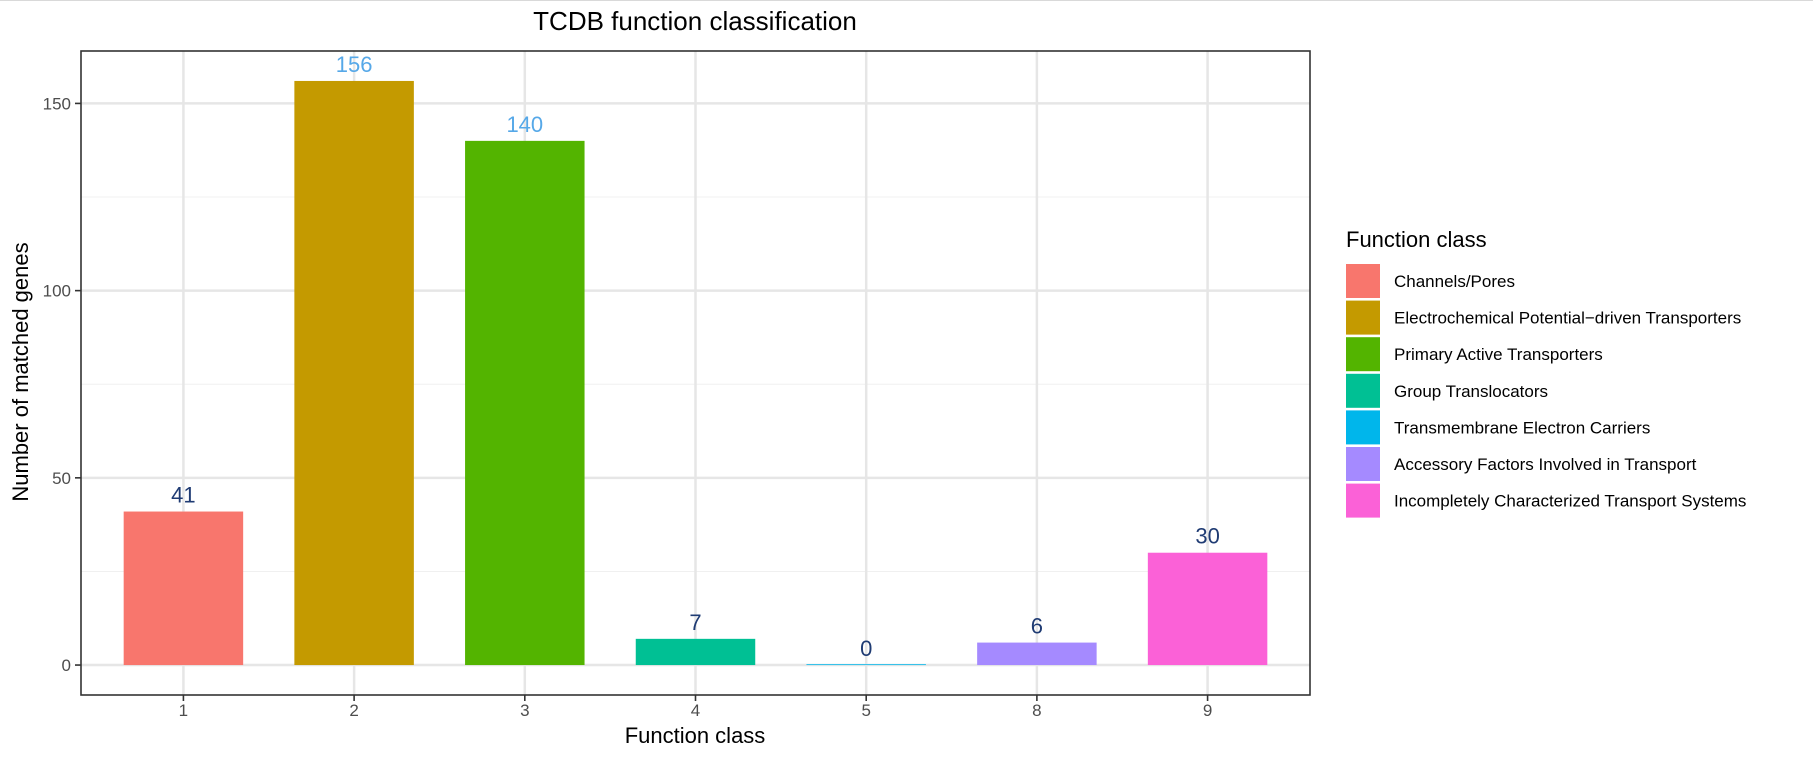  I want to click on data-label-4: 7, so click(695, 622).